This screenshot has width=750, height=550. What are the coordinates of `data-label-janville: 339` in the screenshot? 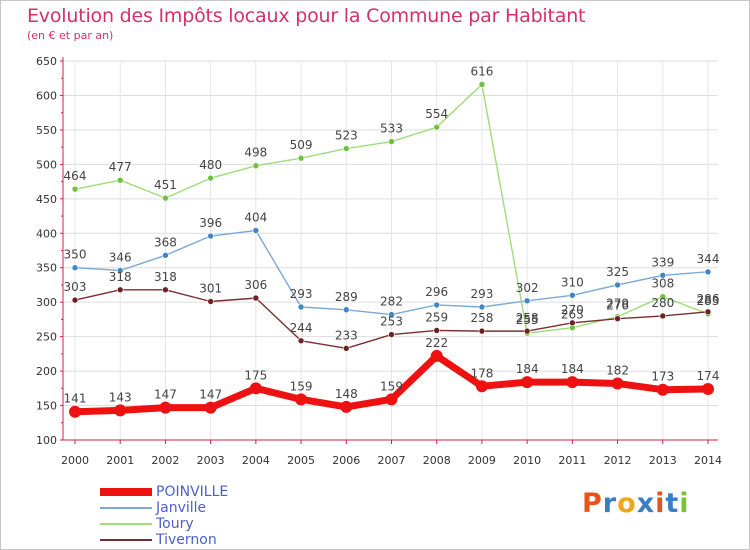 It's located at (662, 262).